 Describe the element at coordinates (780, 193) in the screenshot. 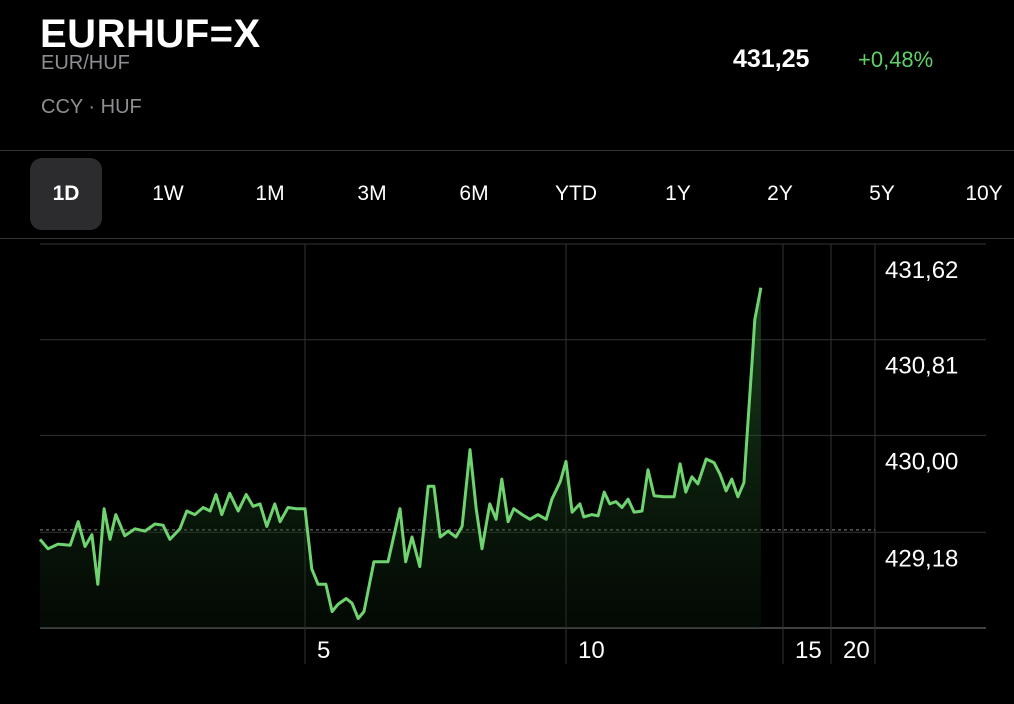

I see `range-tab: 2Y` at that location.